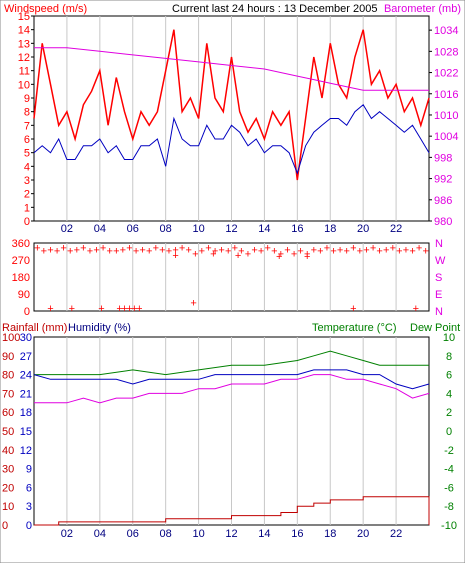 This screenshot has width=465, height=568. I want to click on compass-label: S, so click(438, 278).